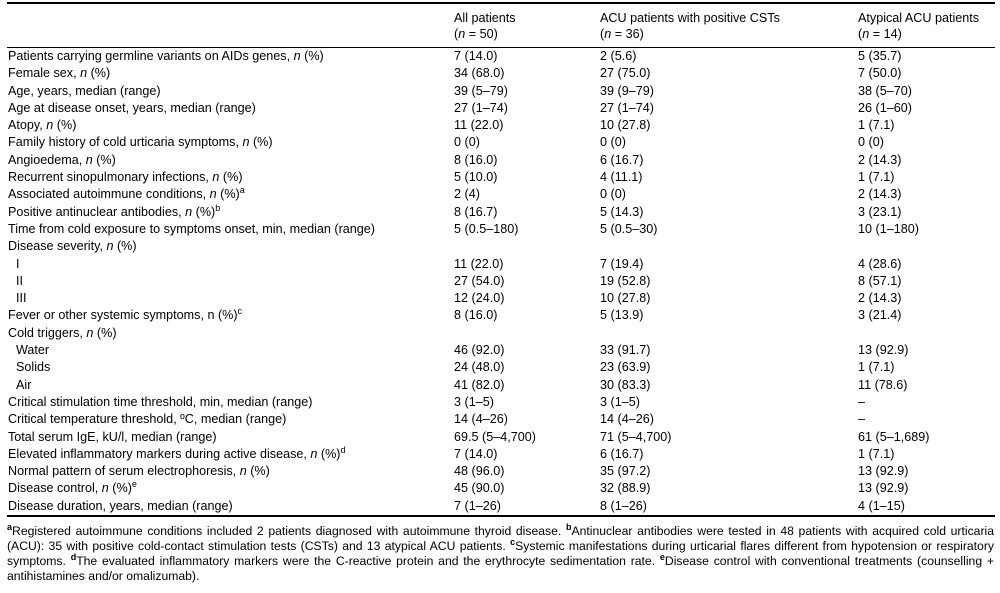  Describe the element at coordinates (479, 73) in the screenshot. I see `cell-value: 34 (68.0)` at that location.